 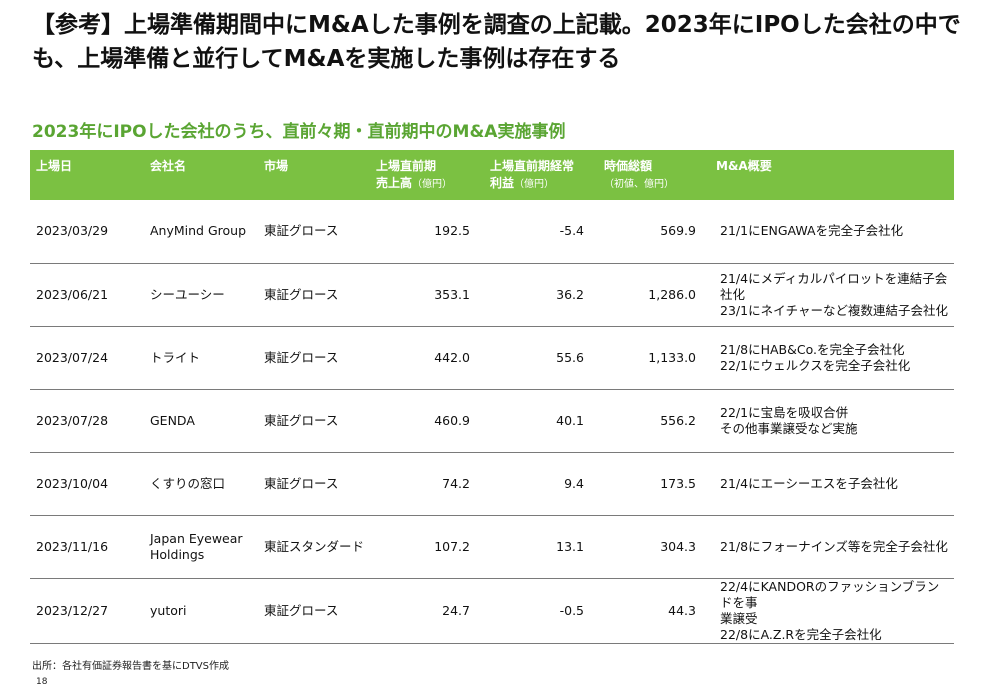 I want to click on ma-summary-cell-text: 業譲受, so click(x=739, y=618).